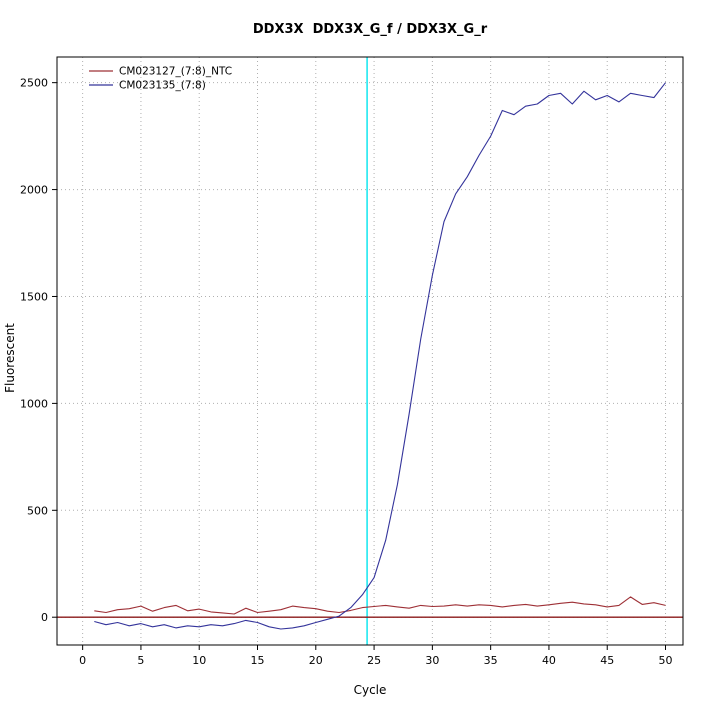 This screenshot has height=720, width=720. I want to click on legend-label-0: CM023127_(7:8)_NTC, so click(175, 72).